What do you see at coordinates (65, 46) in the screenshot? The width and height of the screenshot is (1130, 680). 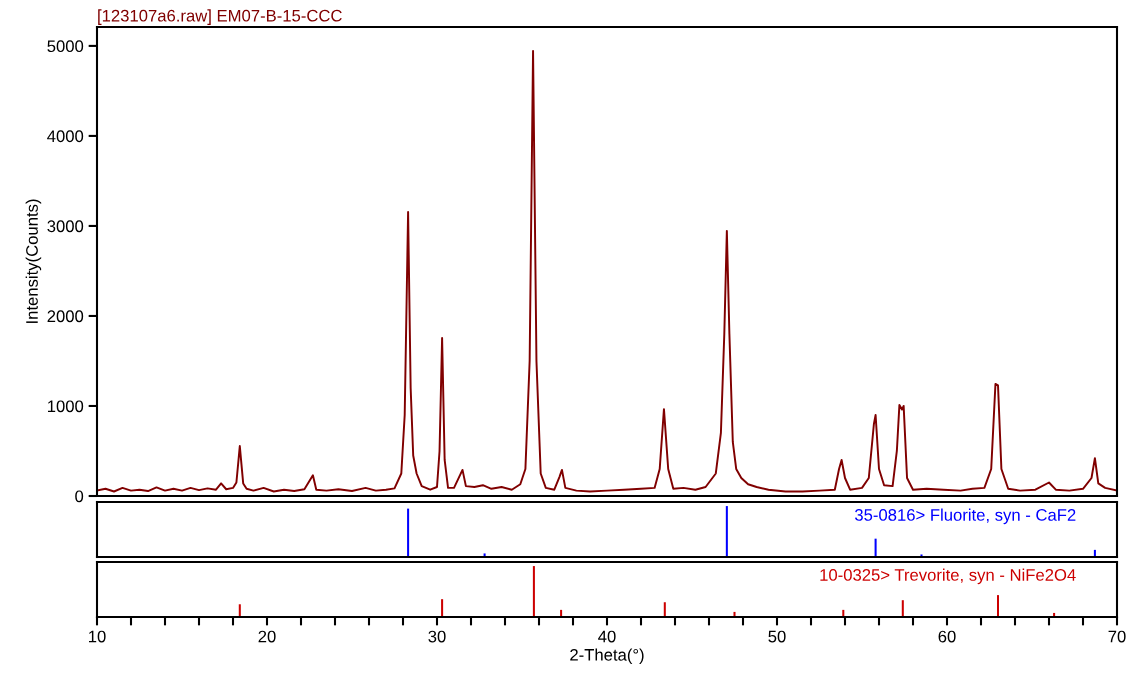 I see `y-tick-label: 5000` at bounding box center [65, 46].